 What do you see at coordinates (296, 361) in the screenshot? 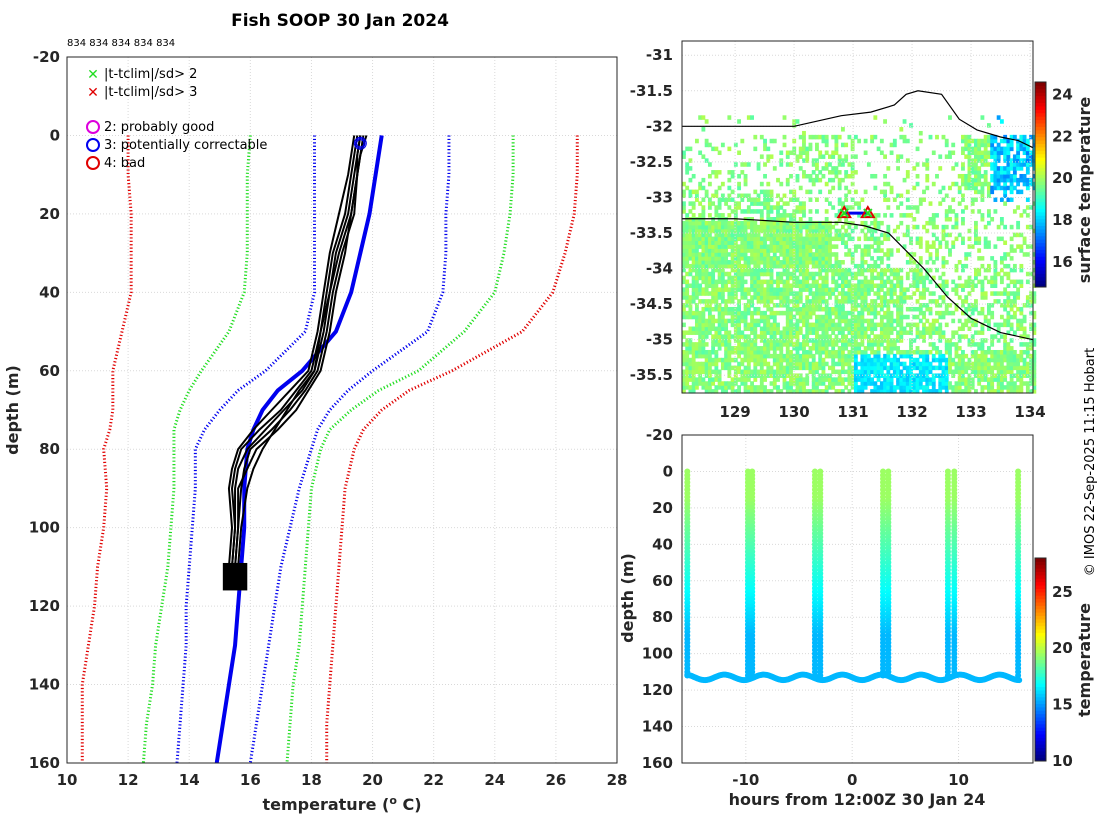
I see `profile-cast-line` at bounding box center [296, 361].